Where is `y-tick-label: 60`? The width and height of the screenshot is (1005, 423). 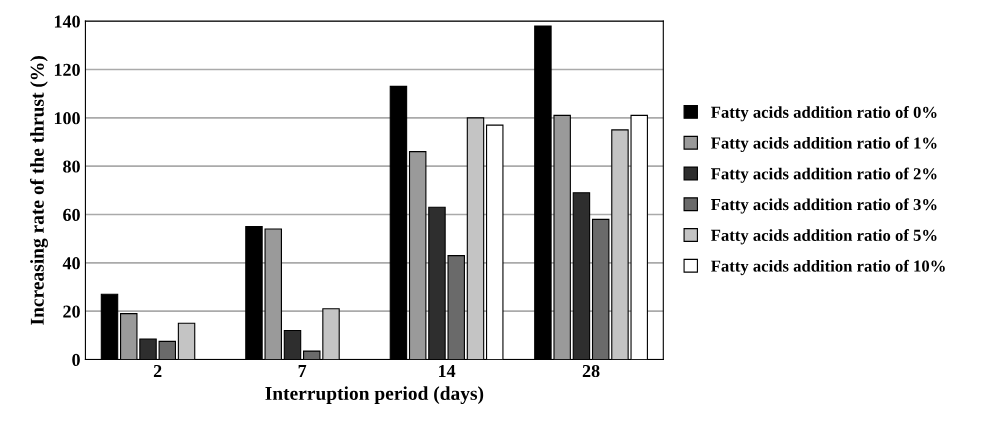
y-tick-label: 60 is located at coordinates (71, 214).